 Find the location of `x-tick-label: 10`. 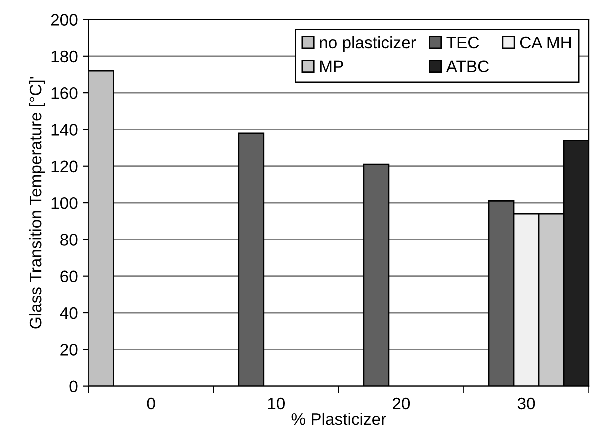

x-tick-label: 10 is located at coordinates (277, 404).